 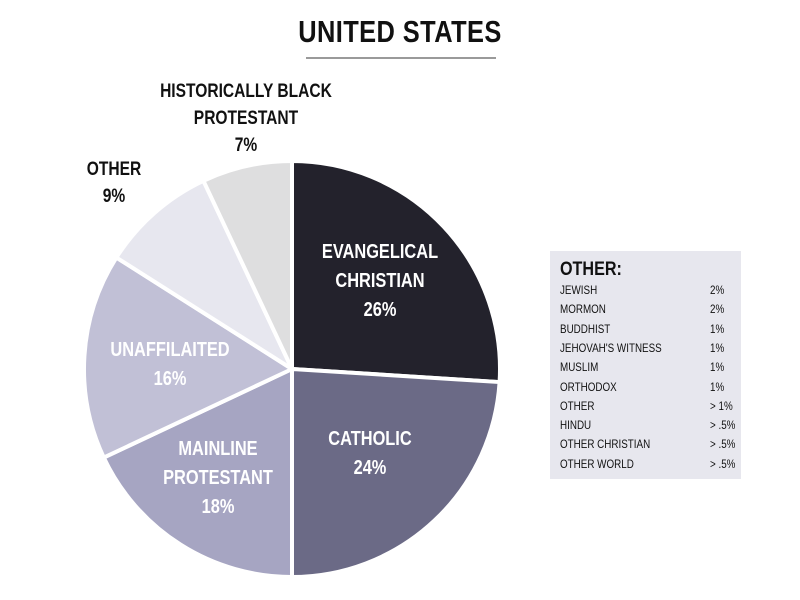 I want to click on other-breakdown-row: HINDU > .5%, so click(x=647, y=425).